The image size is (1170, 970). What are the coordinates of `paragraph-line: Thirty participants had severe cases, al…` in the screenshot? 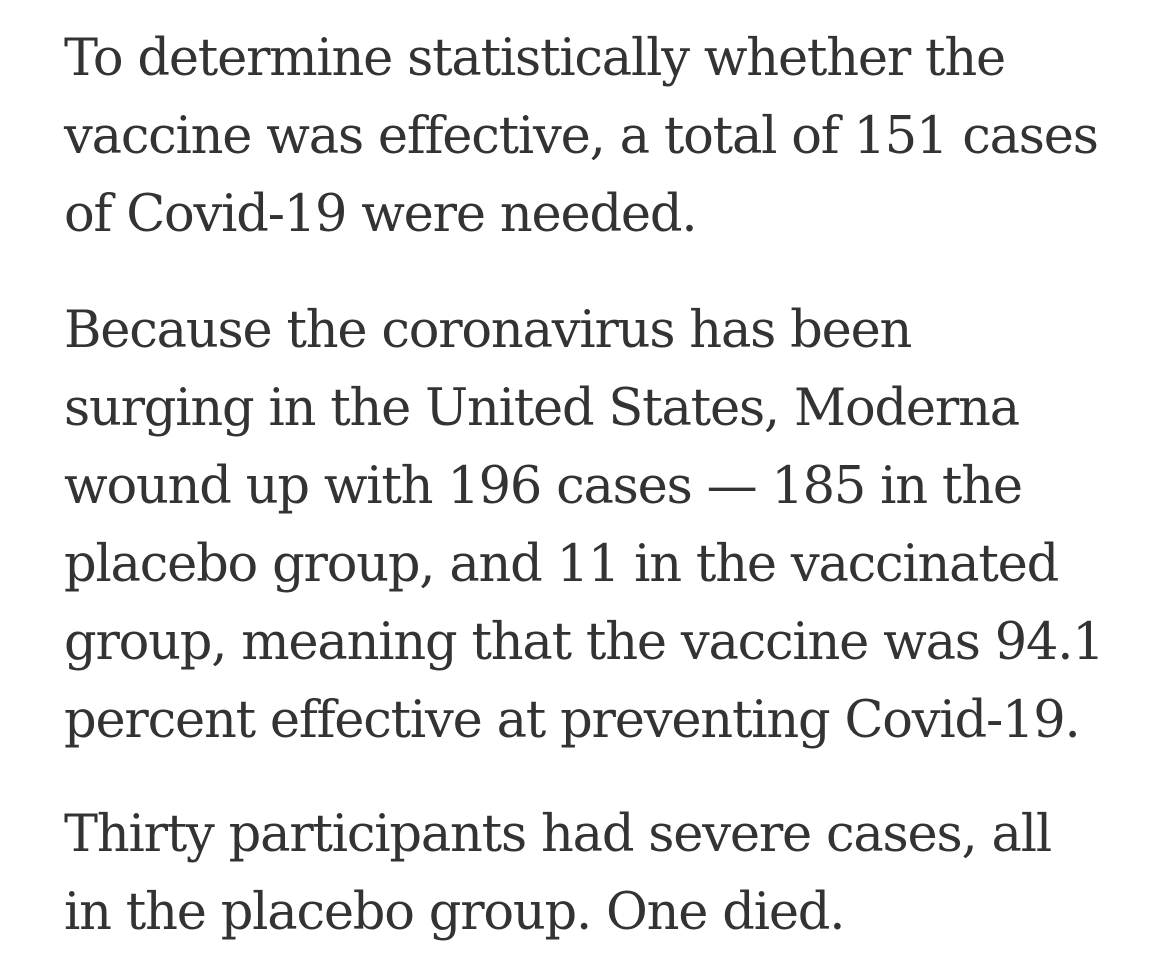 It's located at (558, 834).